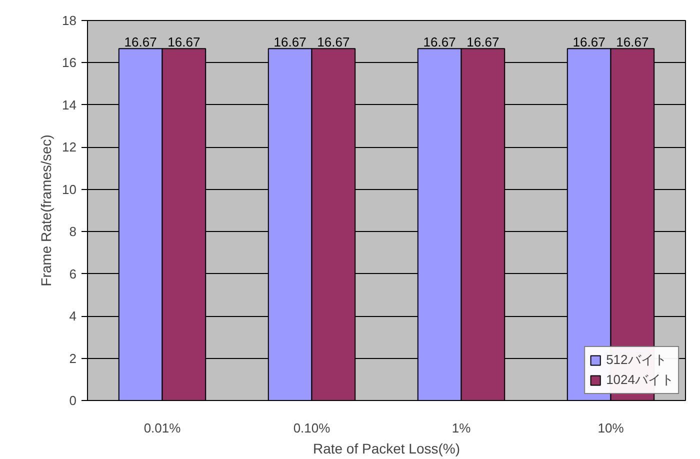 The image size is (700, 459). I want to click on y-tick-label: 0, so click(73, 400).